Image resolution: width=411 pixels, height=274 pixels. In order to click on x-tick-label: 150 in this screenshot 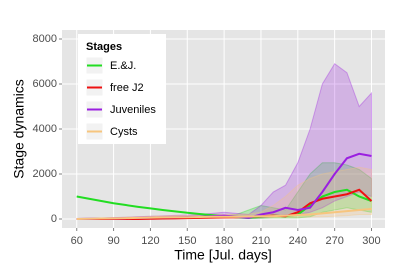, I will do `click(187, 241)`.